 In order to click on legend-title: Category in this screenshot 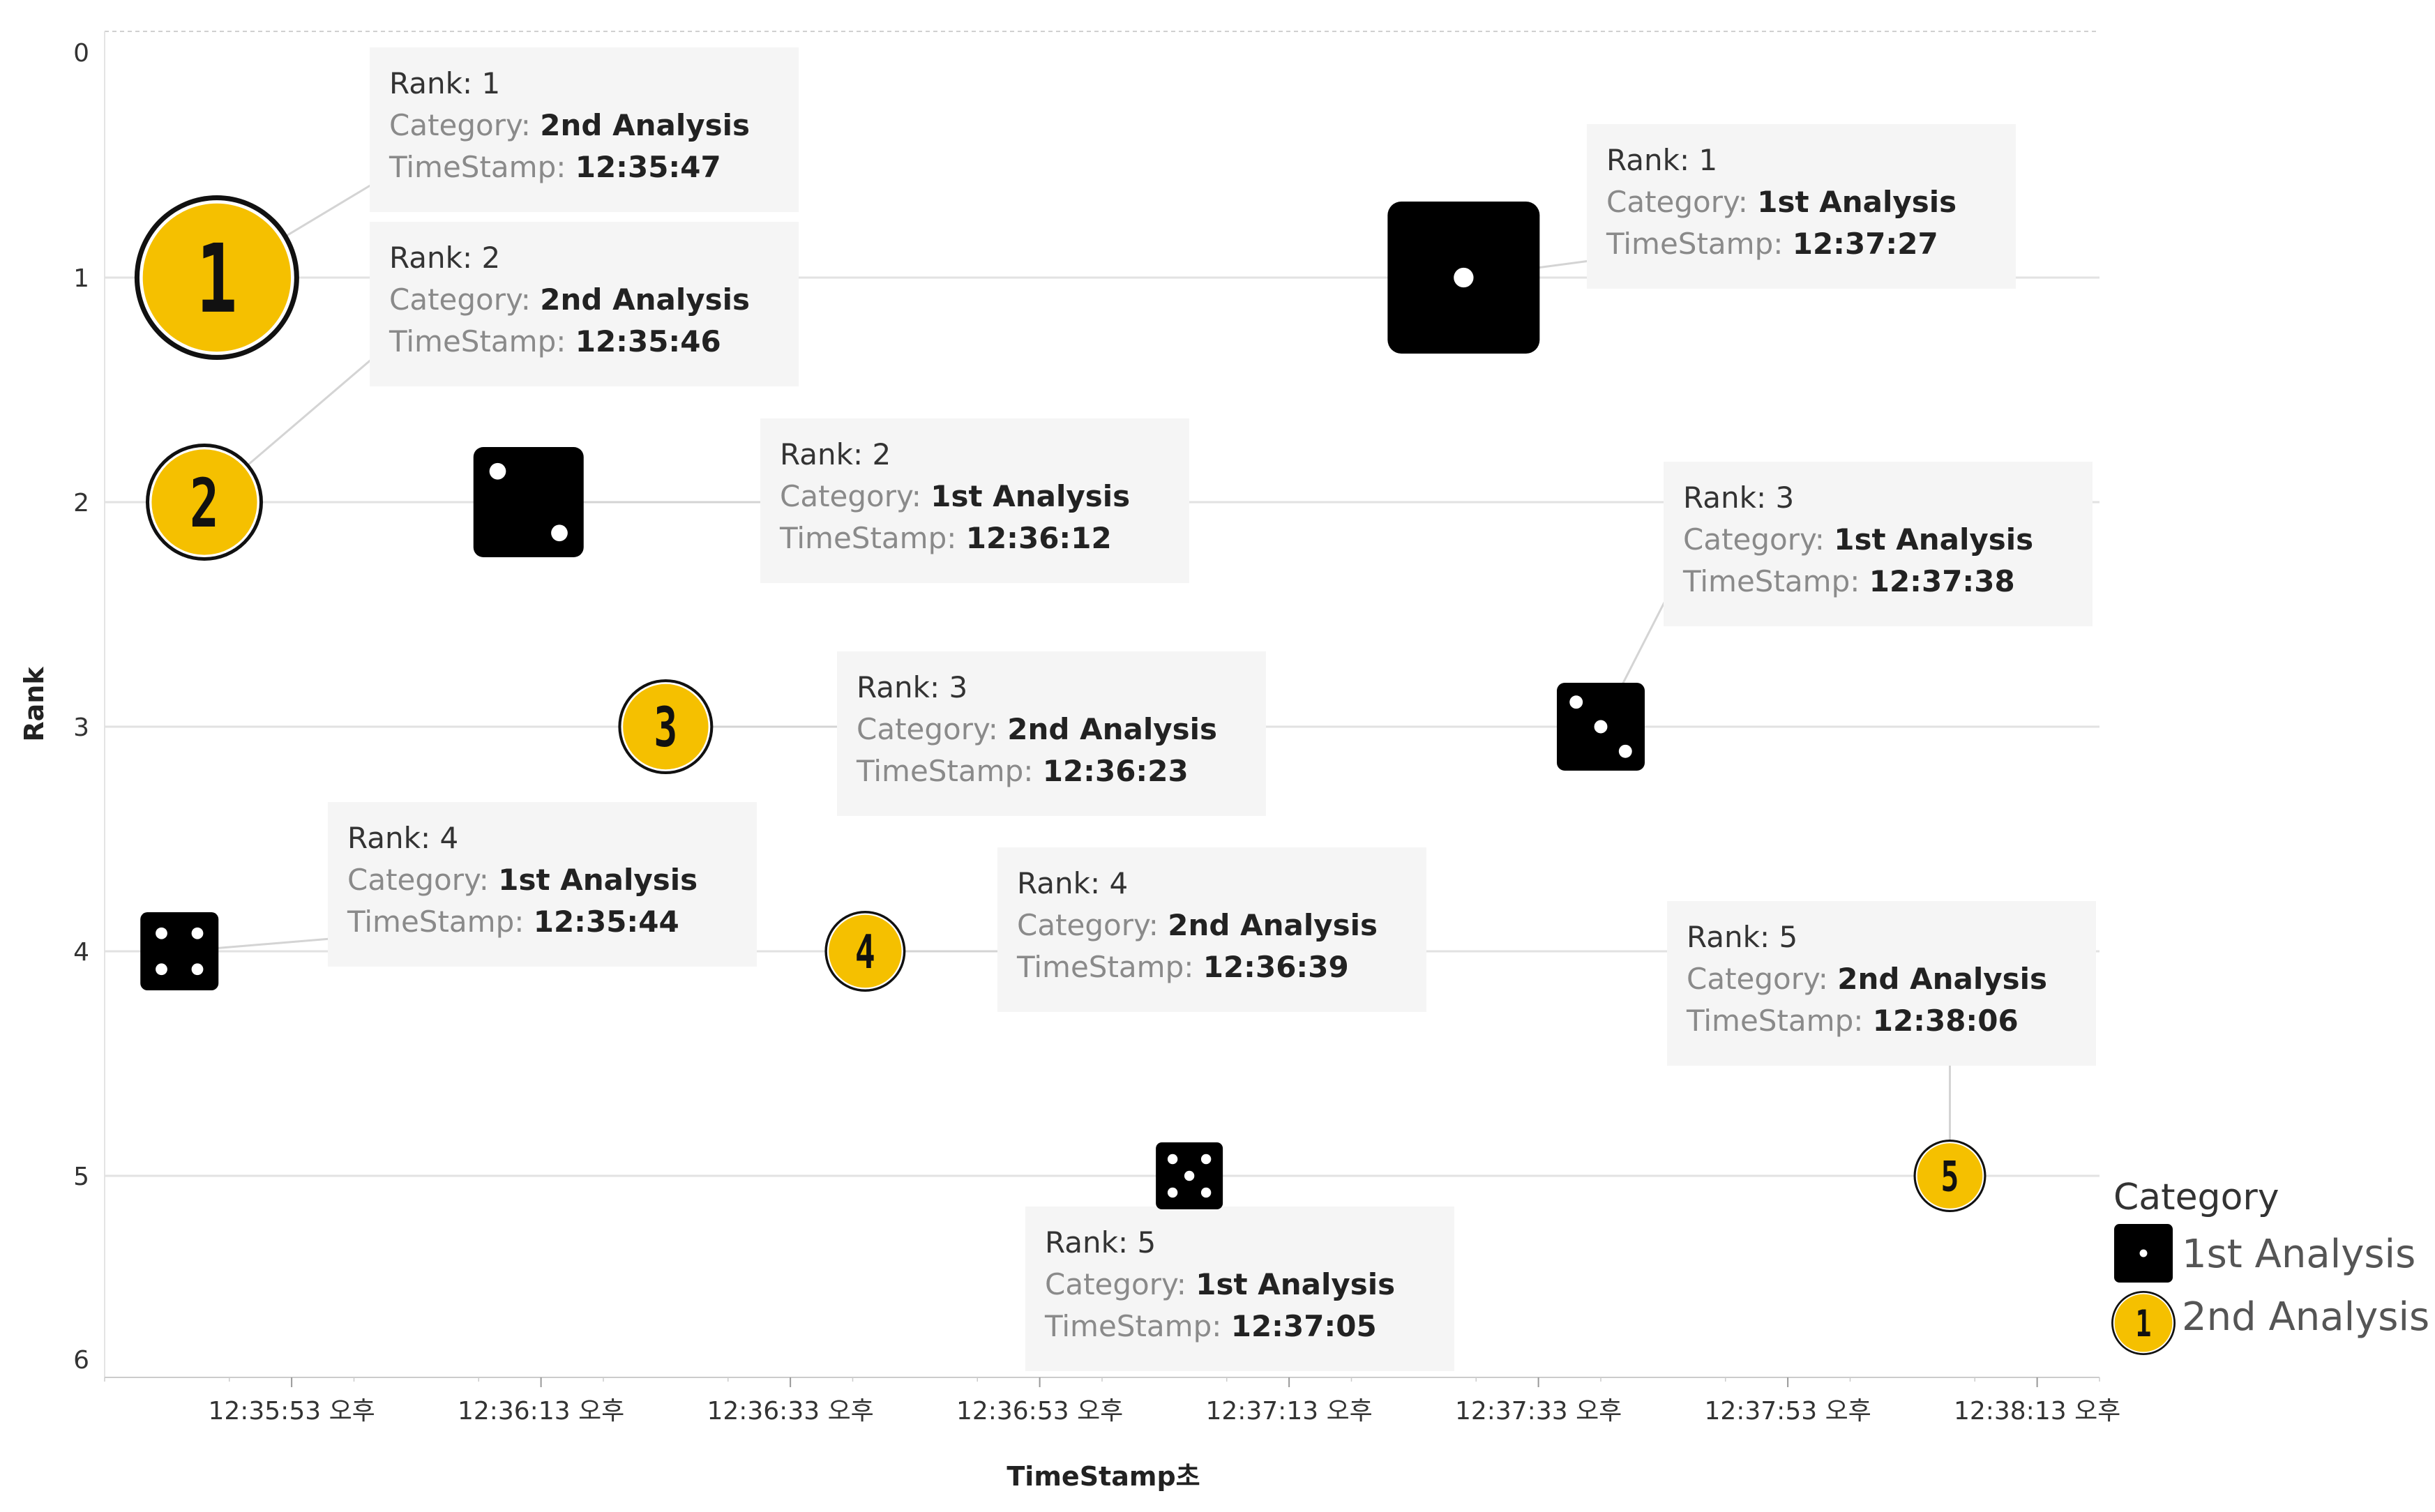, I will do `click(2196, 1197)`.